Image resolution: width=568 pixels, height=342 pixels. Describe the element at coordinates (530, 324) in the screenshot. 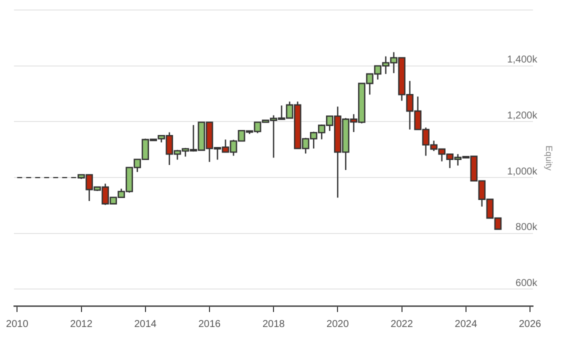

I see `x-tick-label: 2026` at that location.